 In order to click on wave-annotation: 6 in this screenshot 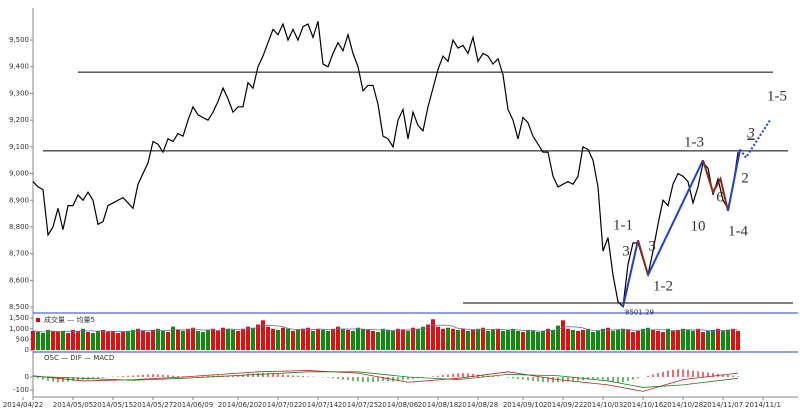, I will do `click(720, 197)`.